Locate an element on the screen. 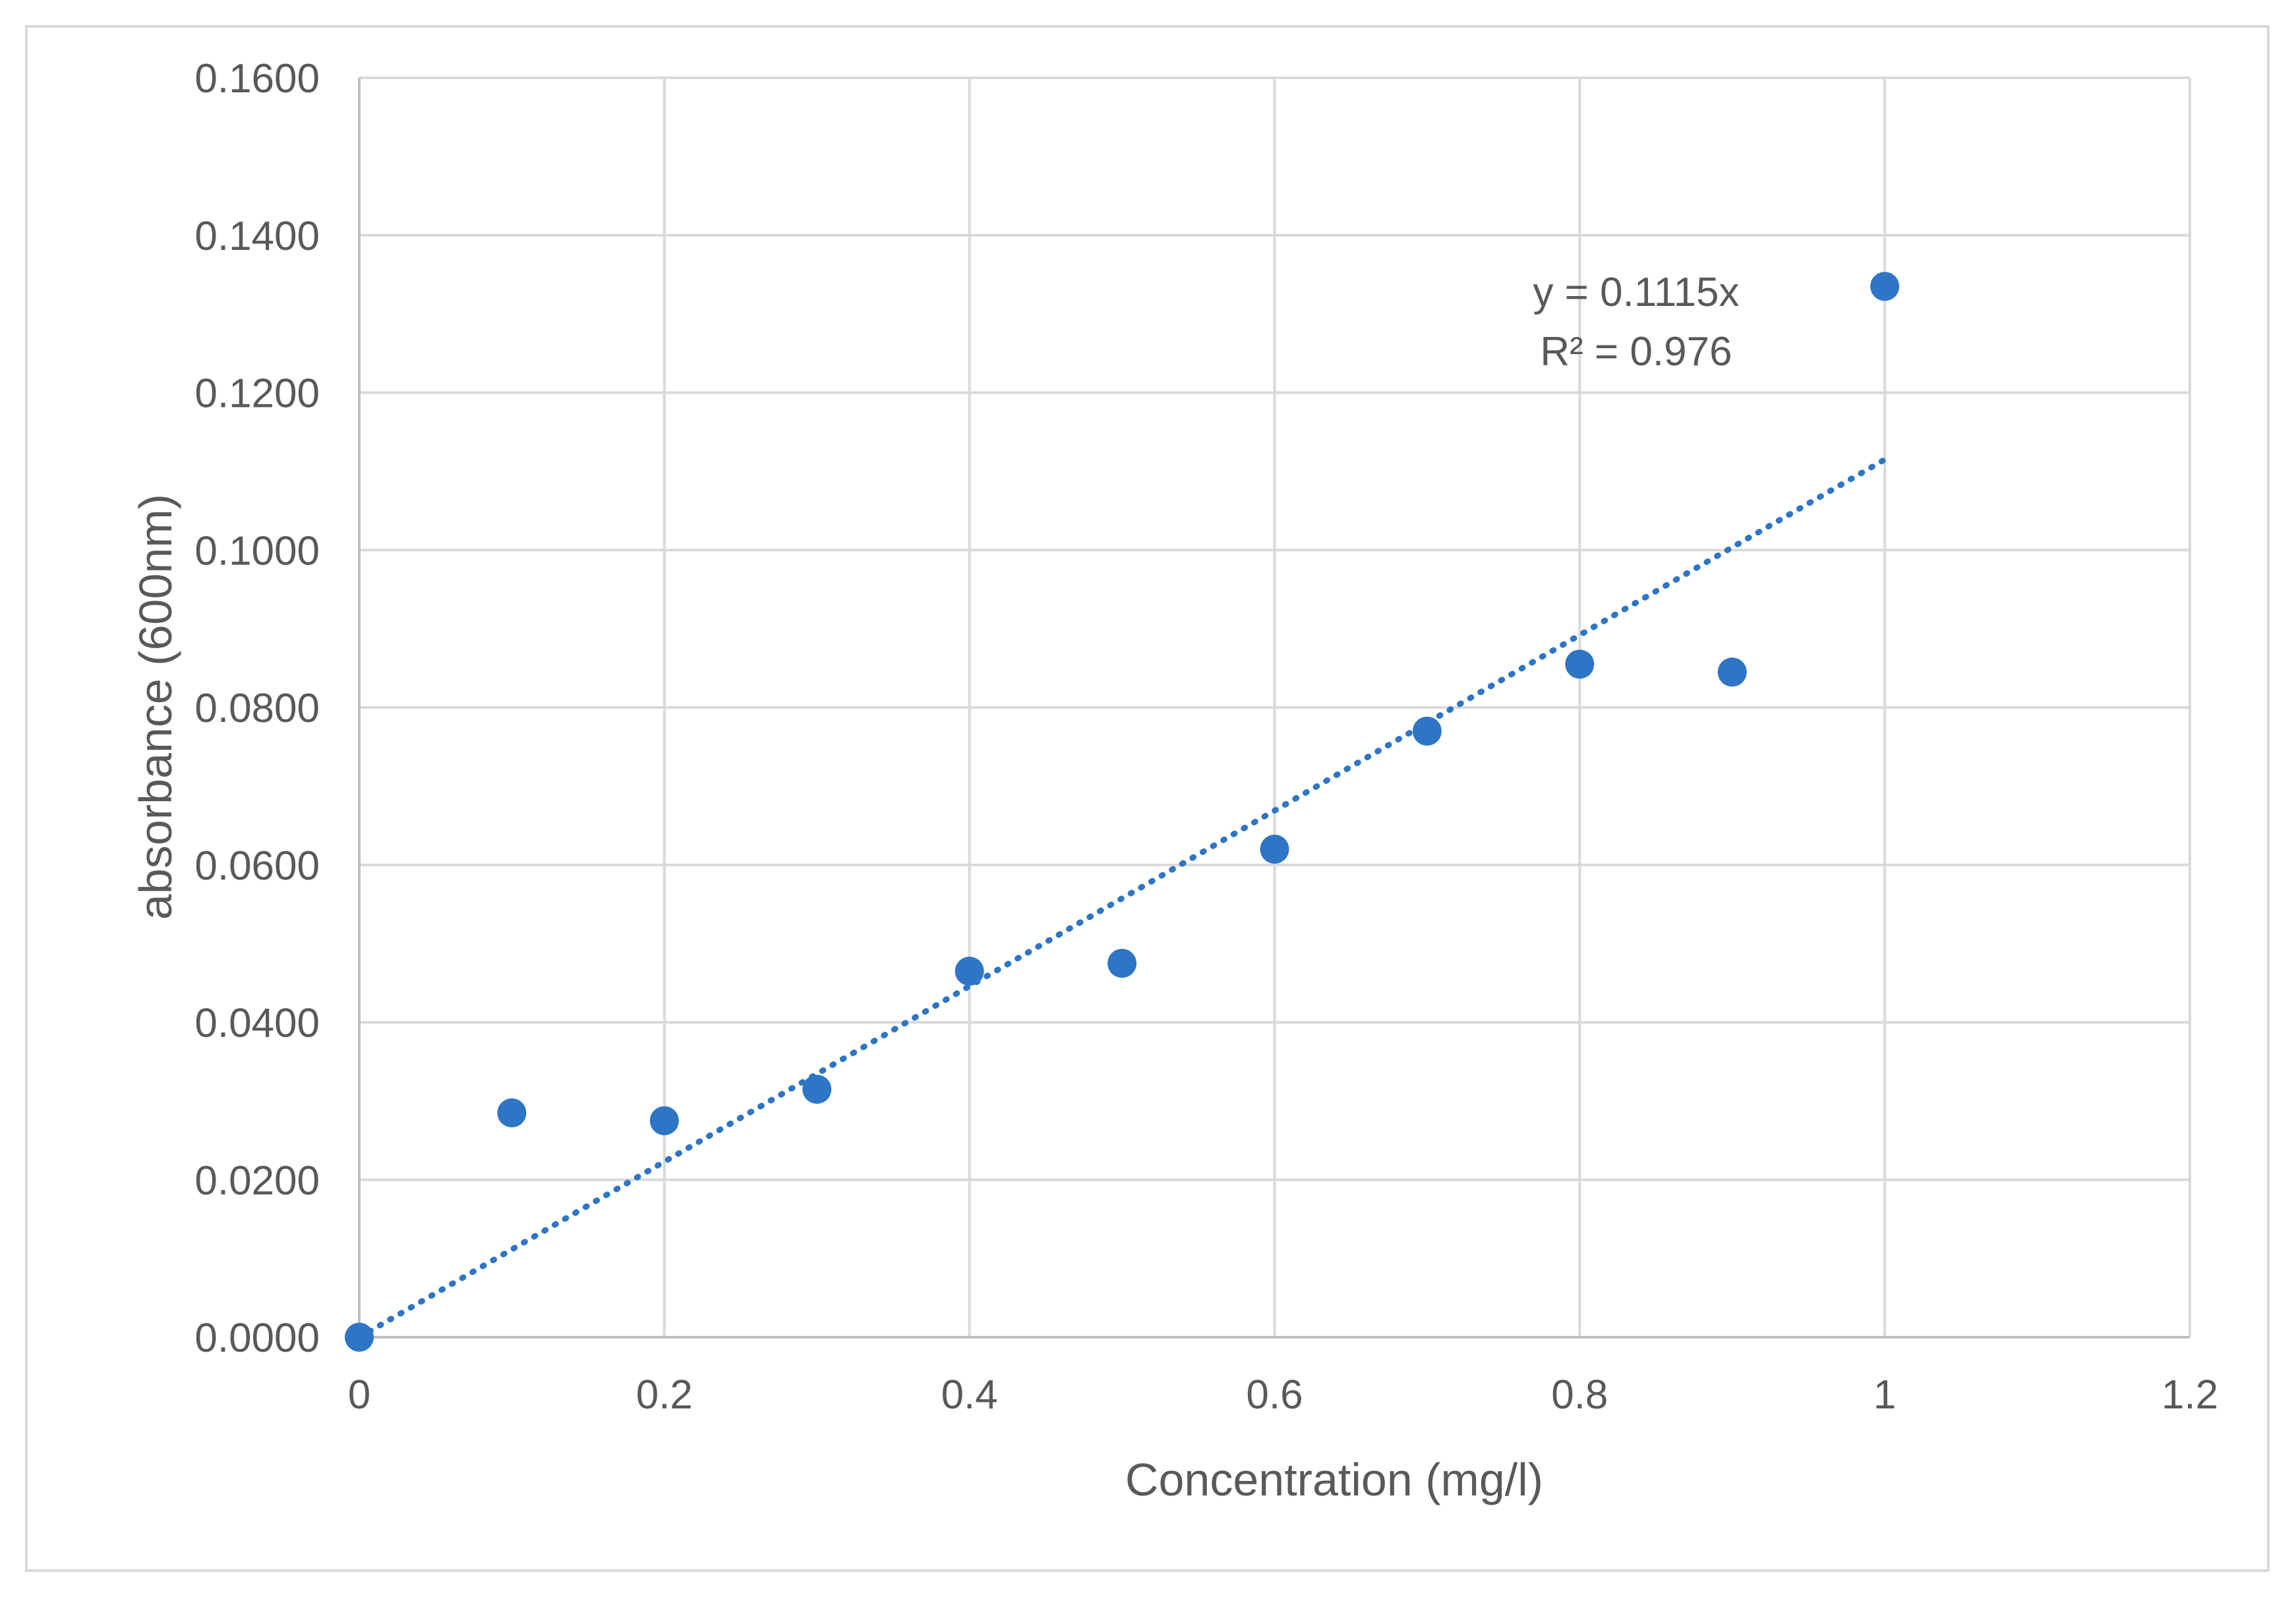 The image size is (2296, 1597). x-tick-label: 0 is located at coordinates (359, 1395).